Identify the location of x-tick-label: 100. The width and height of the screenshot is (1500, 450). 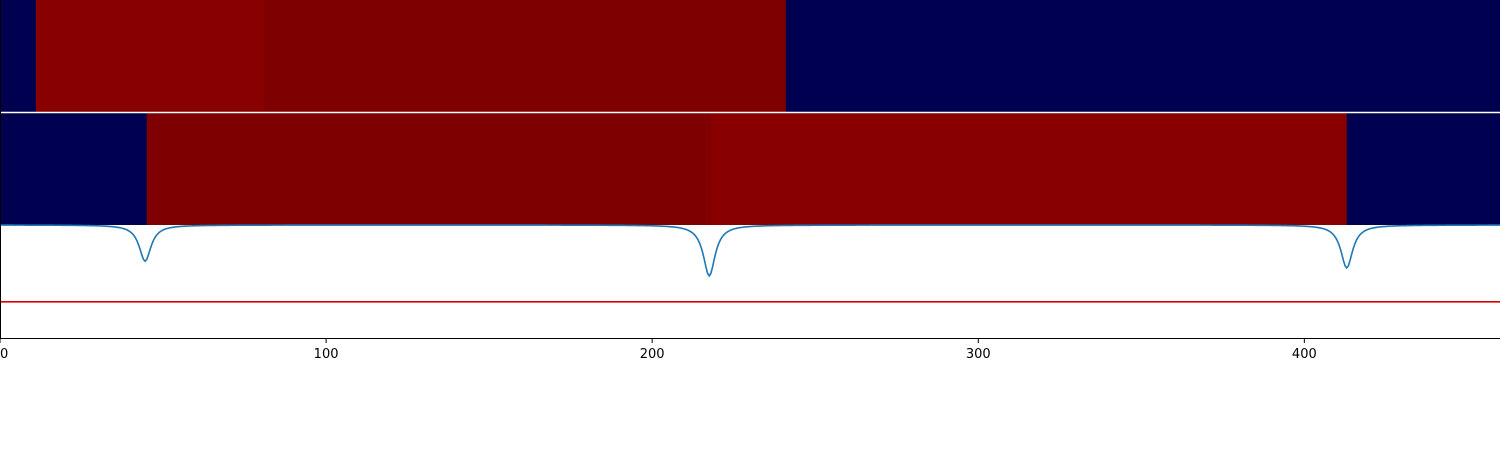
(326, 354).